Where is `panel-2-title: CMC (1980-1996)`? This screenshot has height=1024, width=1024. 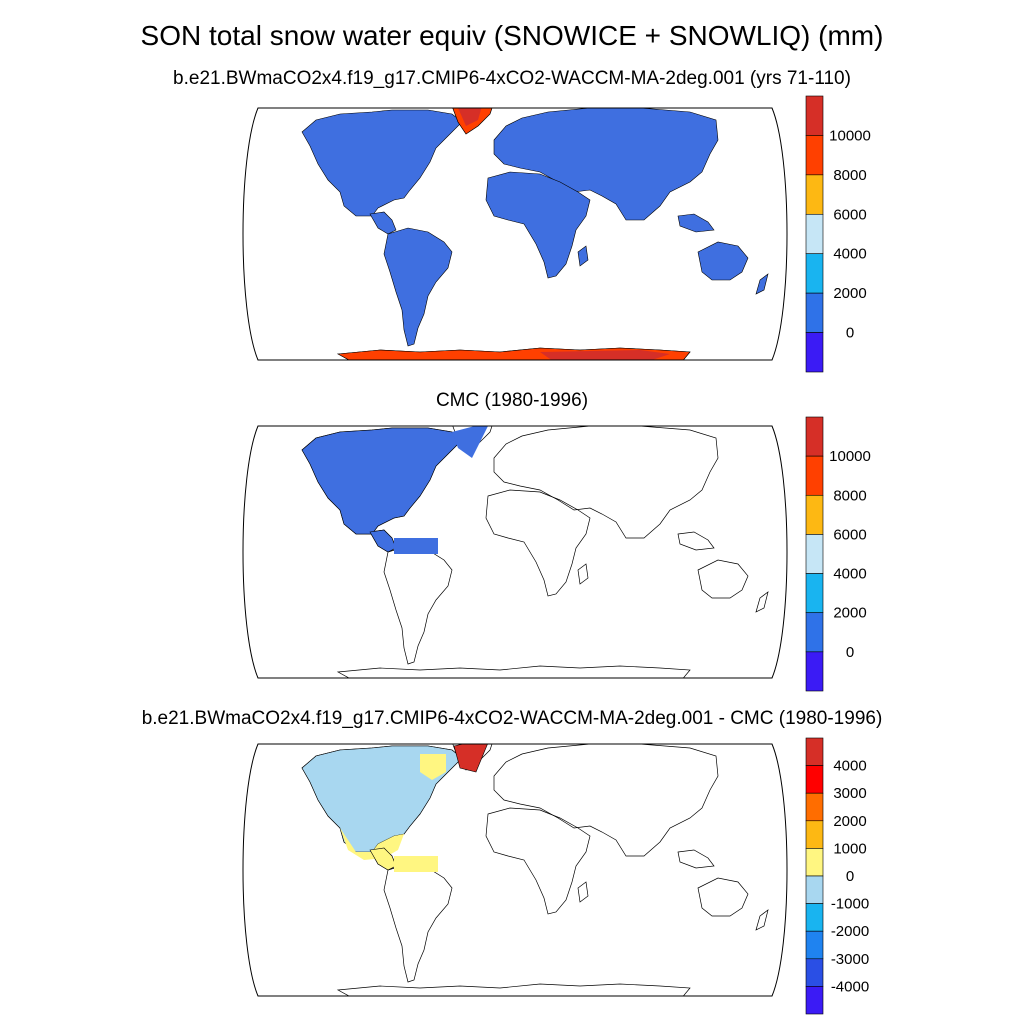 panel-2-title: CMC (1980-1996) is located at coordinates (512, 400).